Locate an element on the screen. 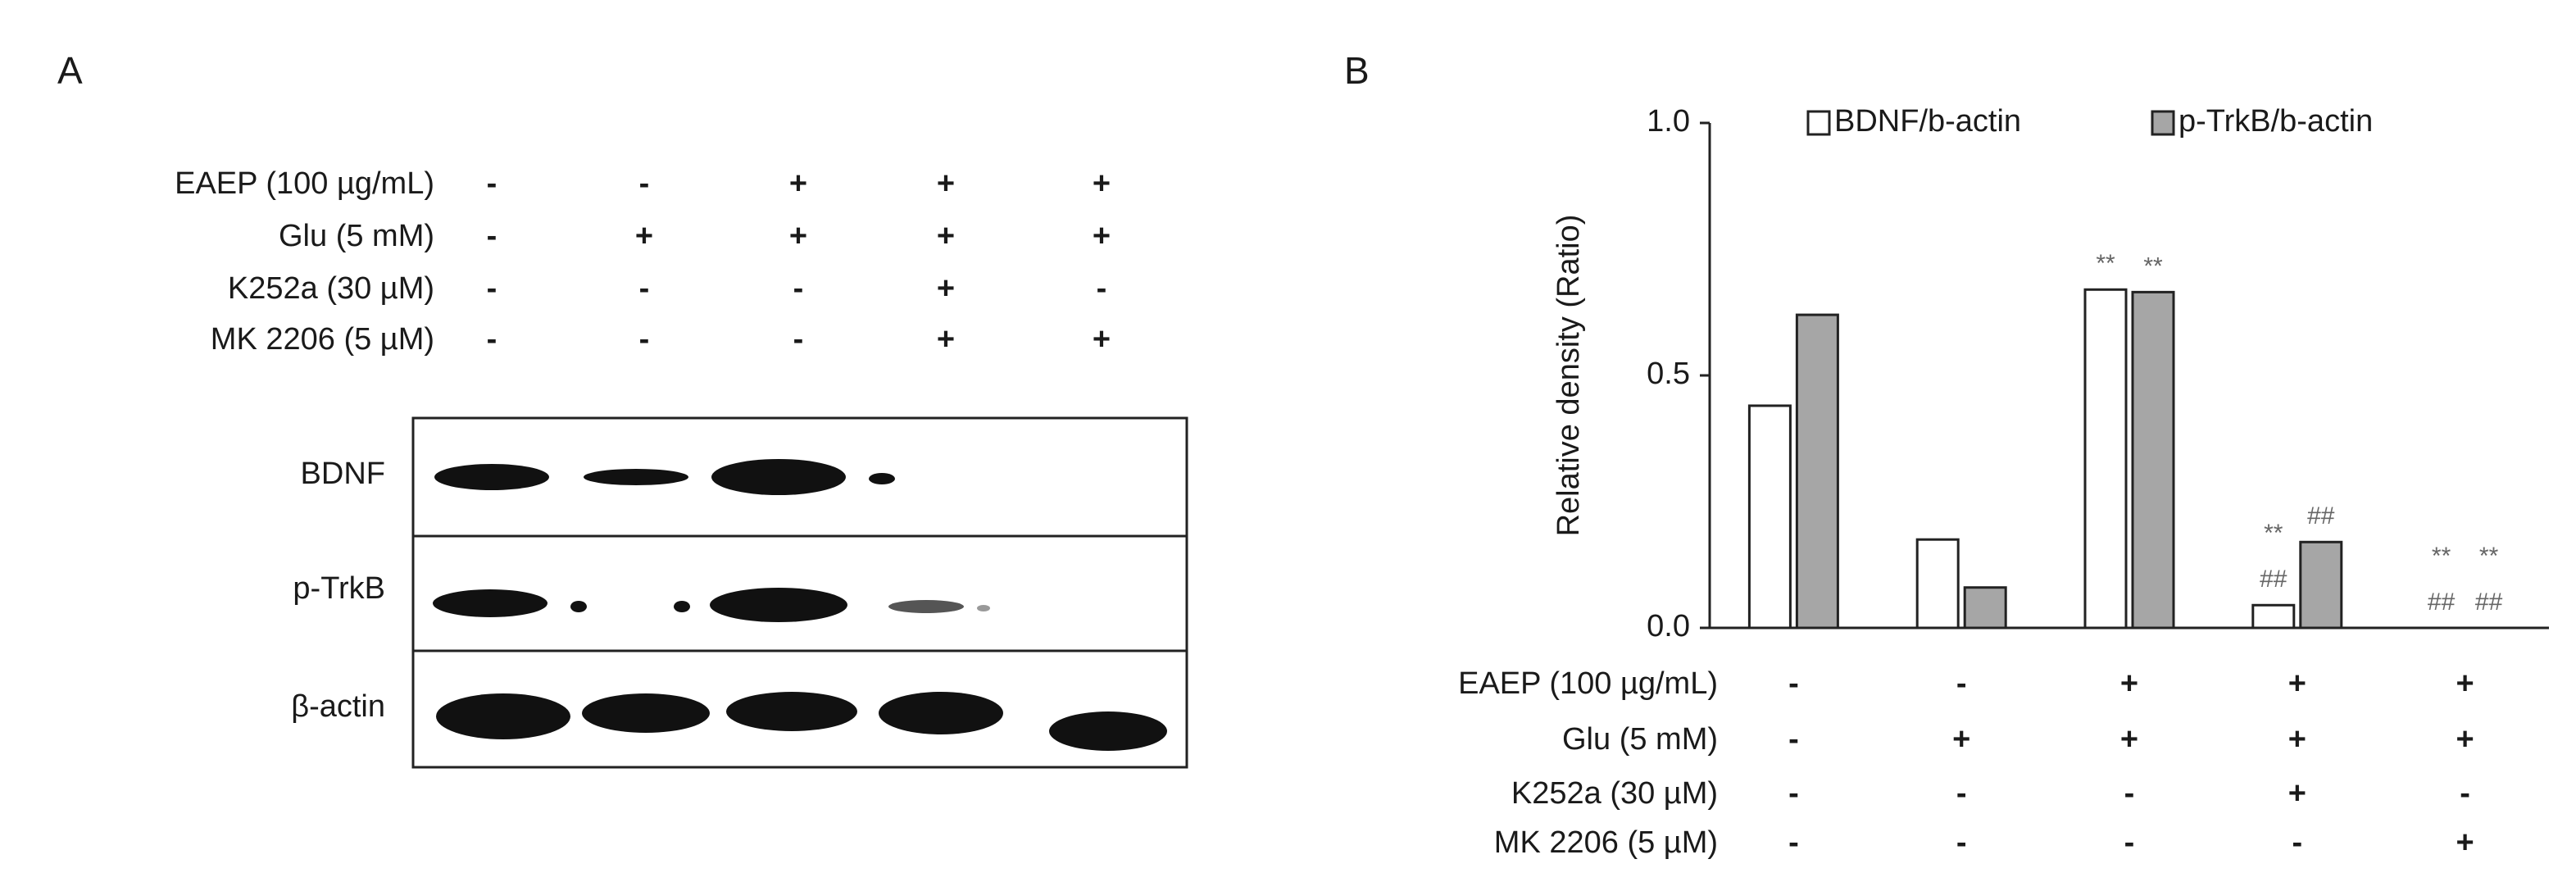 The height and width of the screenshot is (891, 2576). y-tick-label: 0.5 is located at coordinates (1668, 374).